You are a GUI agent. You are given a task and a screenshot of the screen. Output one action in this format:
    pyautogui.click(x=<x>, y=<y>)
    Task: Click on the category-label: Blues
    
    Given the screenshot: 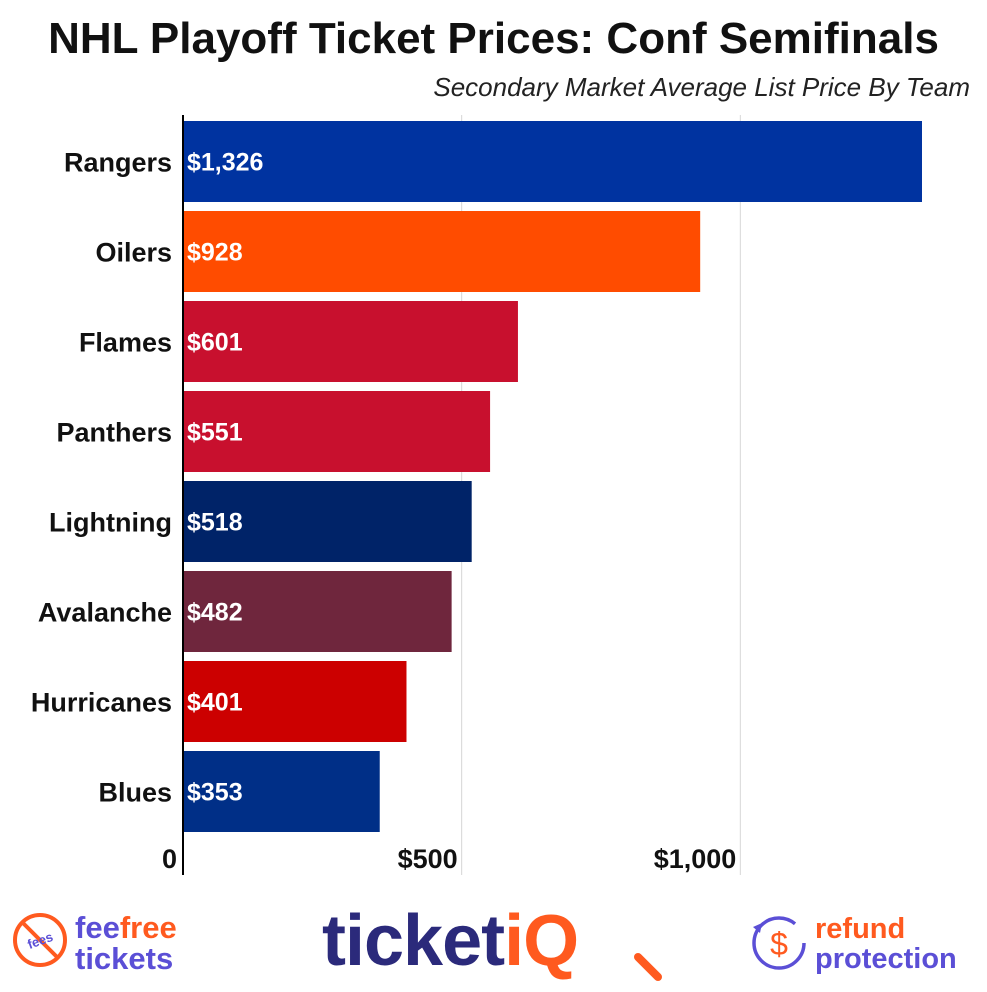 What is the action you would take?
    pyautogui.click(x=135, y=793)
    